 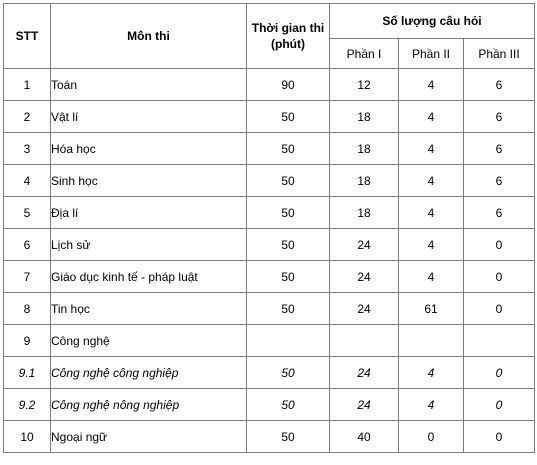 I want to click on cell-subject: Công nghệ nông nghiệp, so click(x=148, y=404).